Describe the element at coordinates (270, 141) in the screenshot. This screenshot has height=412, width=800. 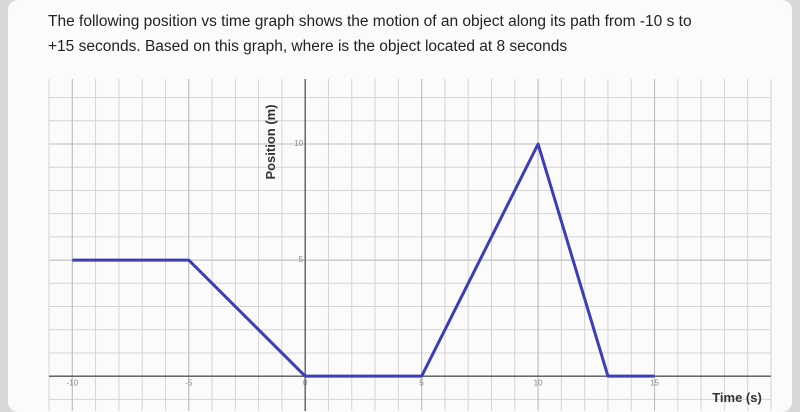
I see `y-axis-label: Position (m)` at that location.